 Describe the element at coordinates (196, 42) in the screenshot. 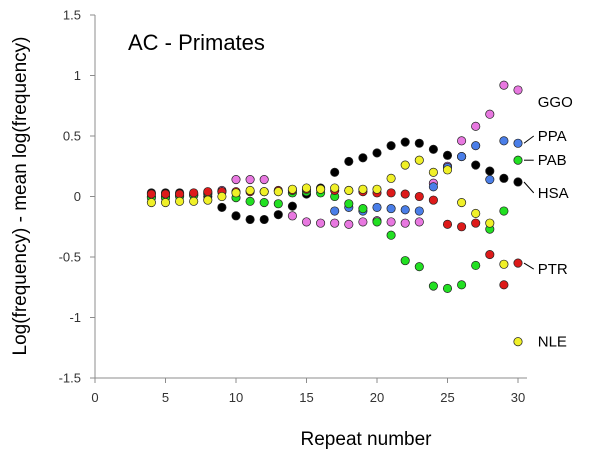

I see `chart-title: AC - Primates` at that location.